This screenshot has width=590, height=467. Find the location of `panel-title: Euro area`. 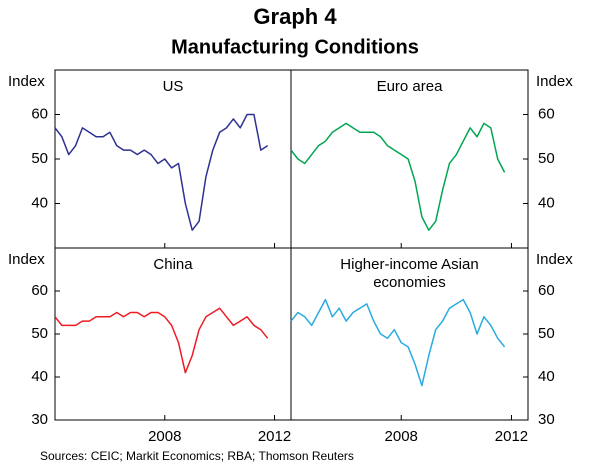

panel-title: Euro area is located at coordinates (410, 86).